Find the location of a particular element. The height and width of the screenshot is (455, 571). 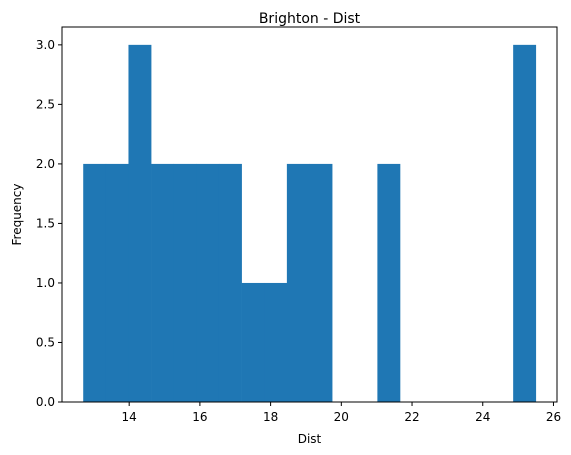

y-tick-label: 2.0 is located at coordinates (45, 164).